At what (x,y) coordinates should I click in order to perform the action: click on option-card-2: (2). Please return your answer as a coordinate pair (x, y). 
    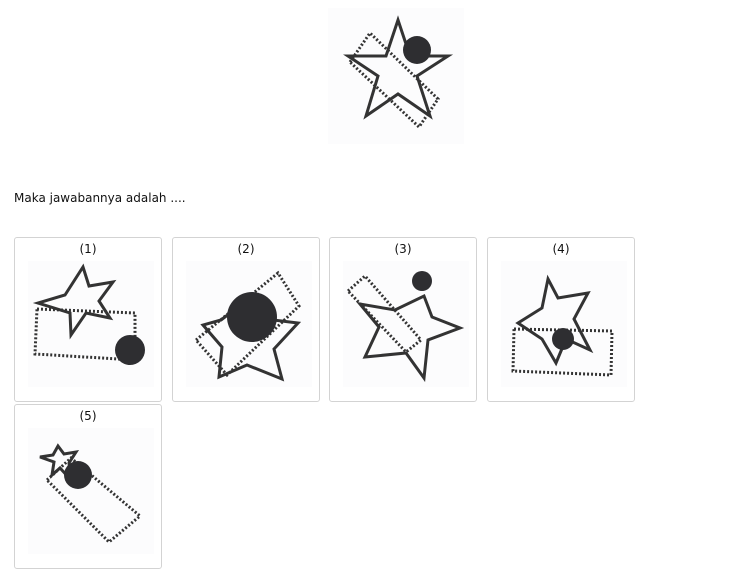
    Looking at the image, I should click on (246, 319).